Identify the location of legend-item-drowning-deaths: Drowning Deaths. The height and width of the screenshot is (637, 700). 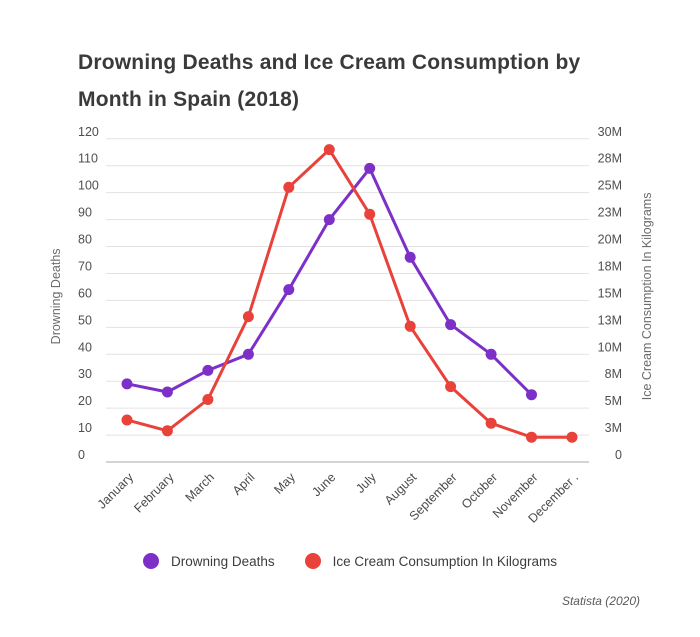
(209, 561).